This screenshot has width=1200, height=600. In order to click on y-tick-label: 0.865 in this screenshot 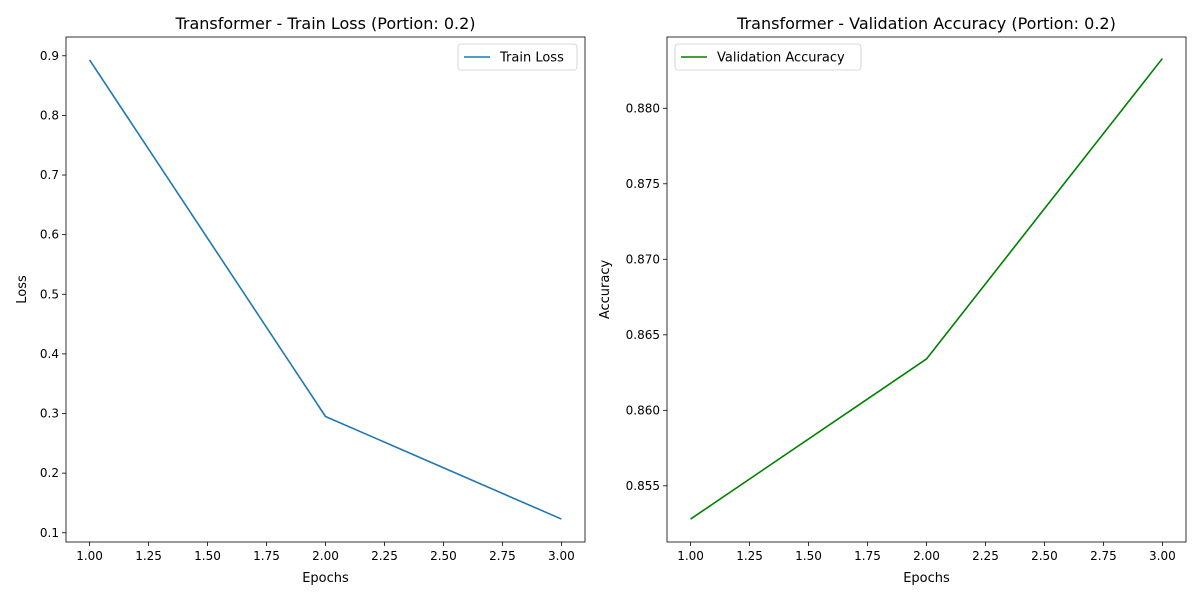, I will do `click(643, 335)`.